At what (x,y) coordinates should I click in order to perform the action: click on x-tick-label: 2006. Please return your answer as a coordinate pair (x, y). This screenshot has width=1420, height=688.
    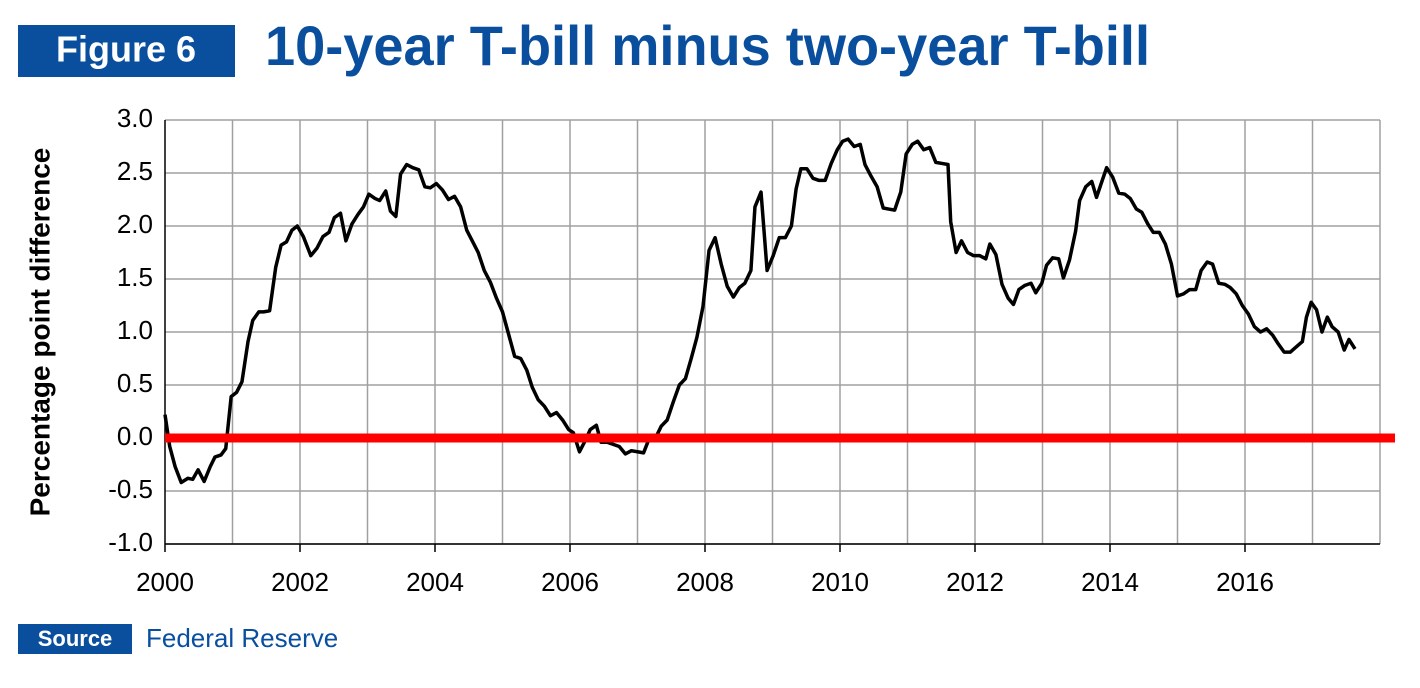
    Looking at the image, I should click on (570, 582).